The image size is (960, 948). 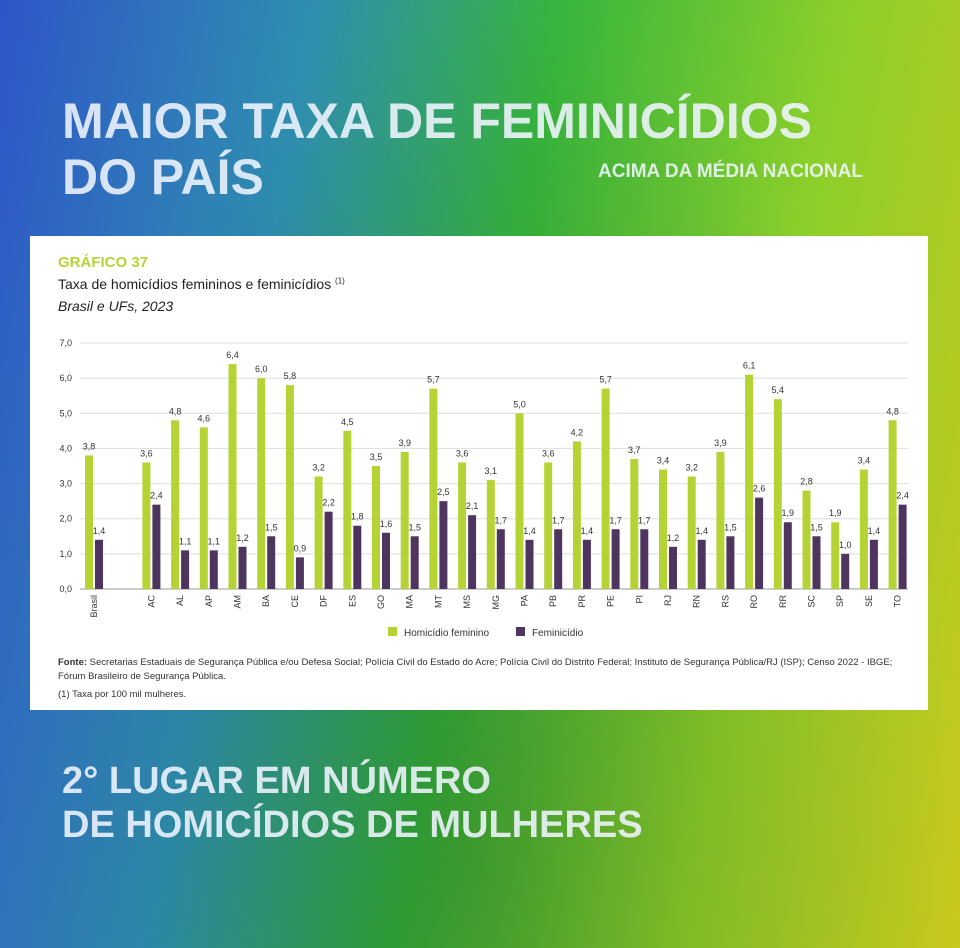 I want to click on y-tick-label: 5,0, so click(x=65, y=413).